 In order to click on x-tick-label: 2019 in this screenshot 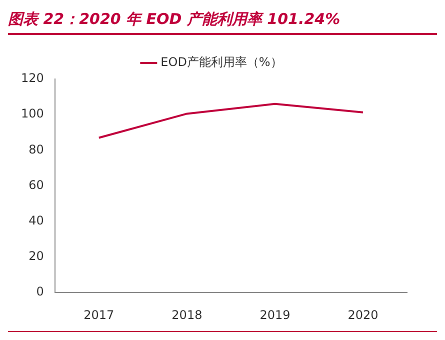, I will do `click(275, 315)`.